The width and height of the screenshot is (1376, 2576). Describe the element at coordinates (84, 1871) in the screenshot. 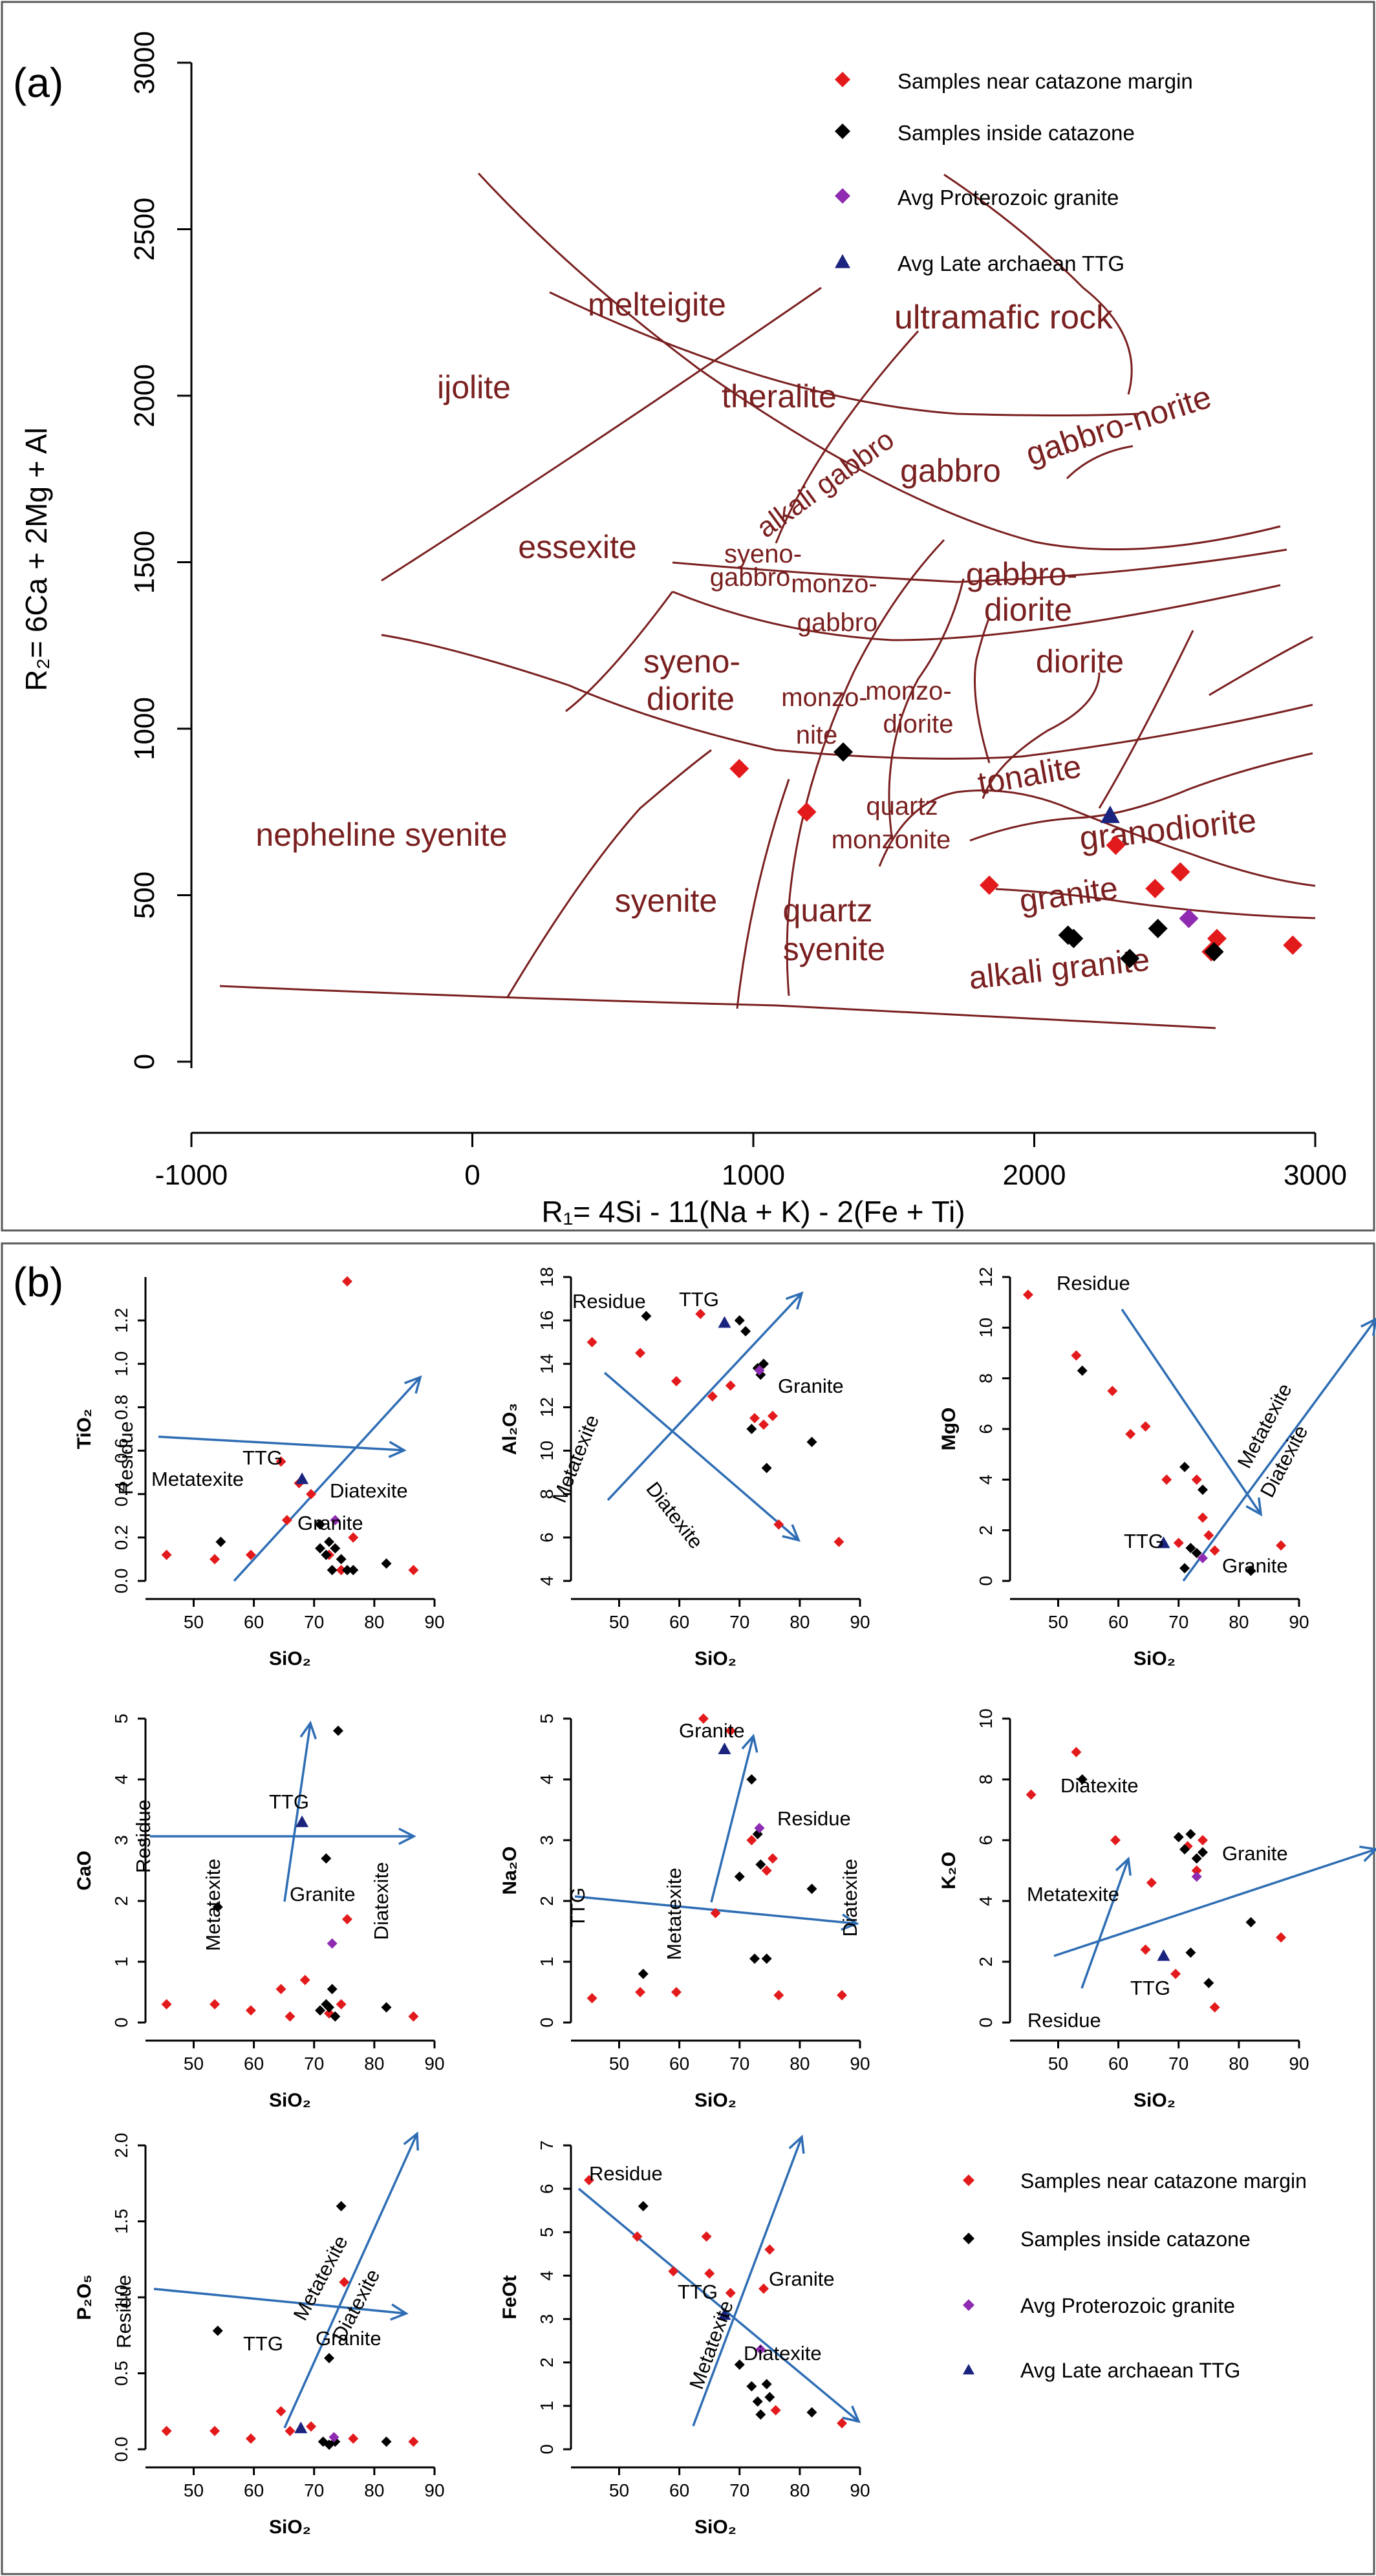

I see `cao-y-axis-label: CaO` at that location.